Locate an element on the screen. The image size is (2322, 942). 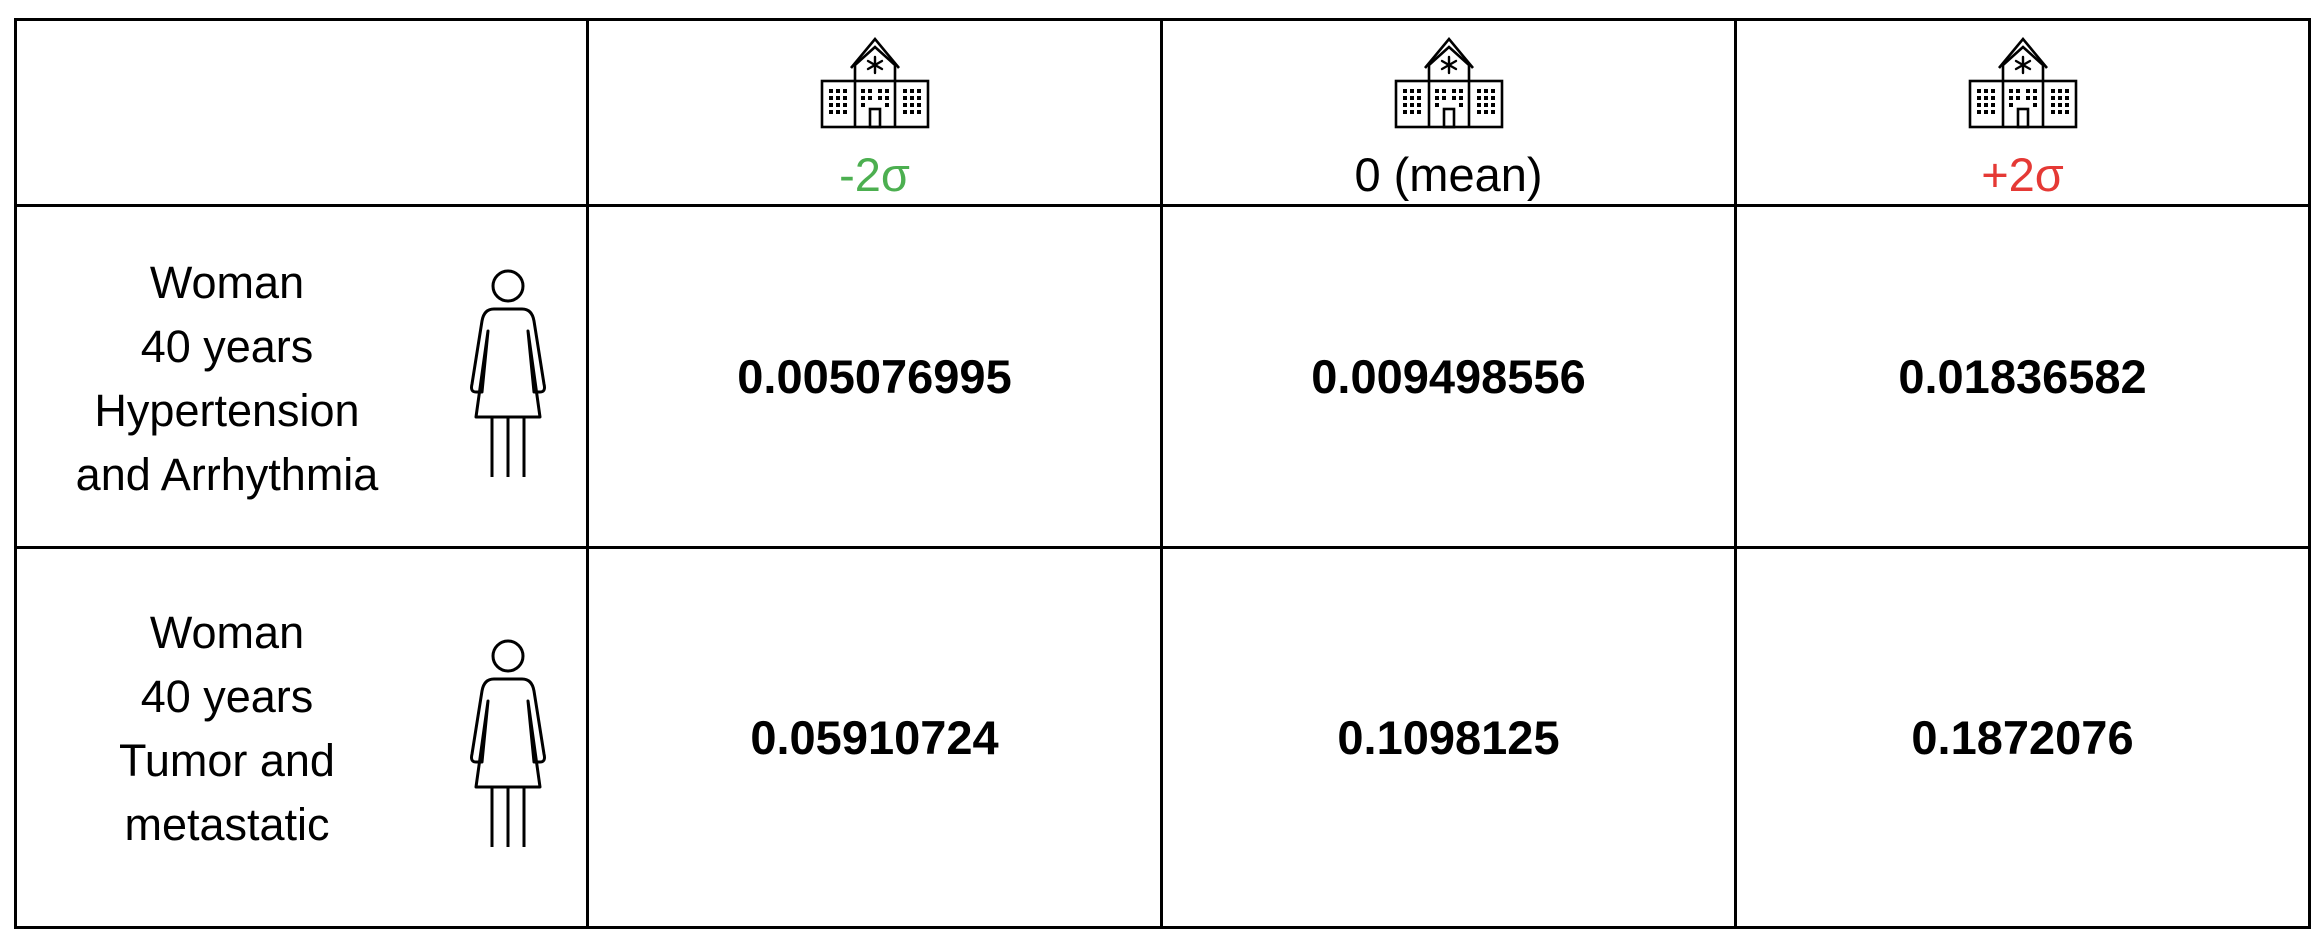
column-header-minus-2-sigma: -2σ is located at coordinates (874, 112).